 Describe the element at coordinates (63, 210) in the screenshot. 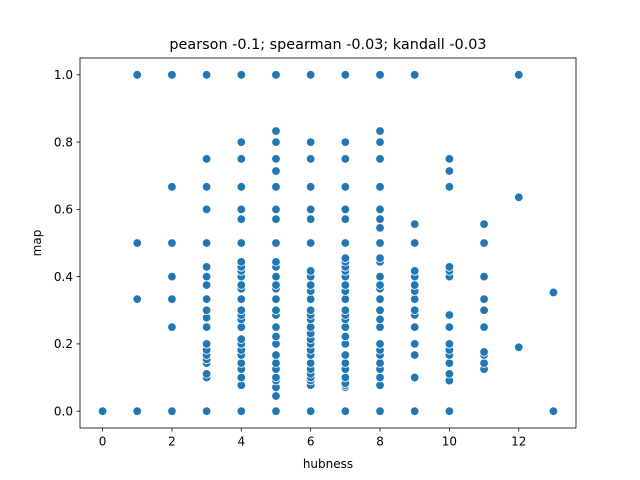

I see `y-tick-label: 0.6` at that location.